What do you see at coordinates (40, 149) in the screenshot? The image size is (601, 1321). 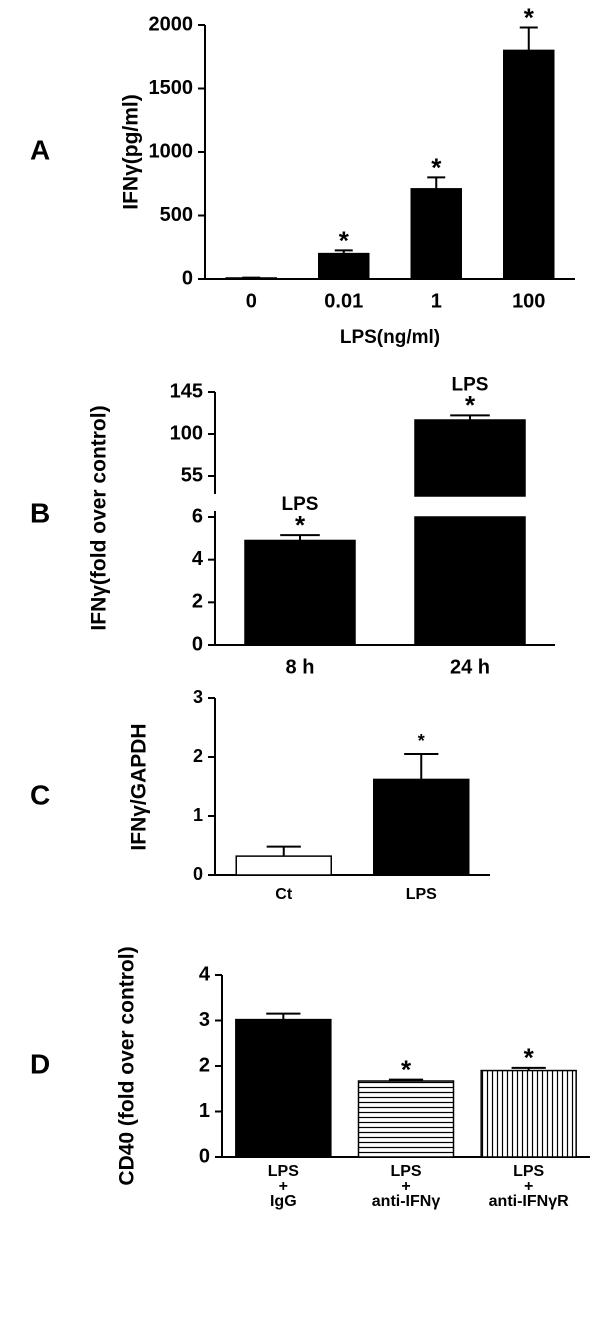 I see `panel-letter: A` at bounding box center [40, 149].